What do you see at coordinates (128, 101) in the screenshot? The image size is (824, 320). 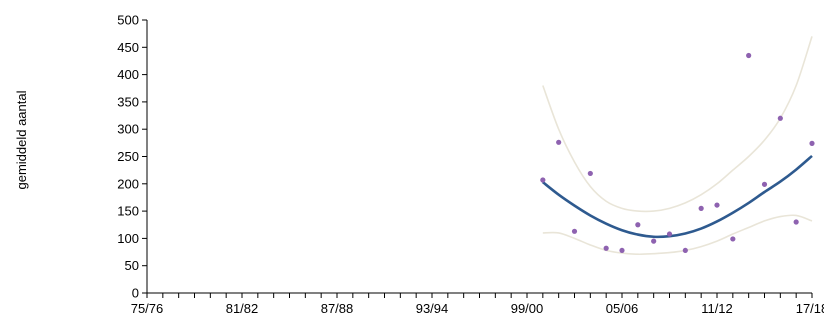 I see `y-tick-label: 350` at bounding box center [128, 101].